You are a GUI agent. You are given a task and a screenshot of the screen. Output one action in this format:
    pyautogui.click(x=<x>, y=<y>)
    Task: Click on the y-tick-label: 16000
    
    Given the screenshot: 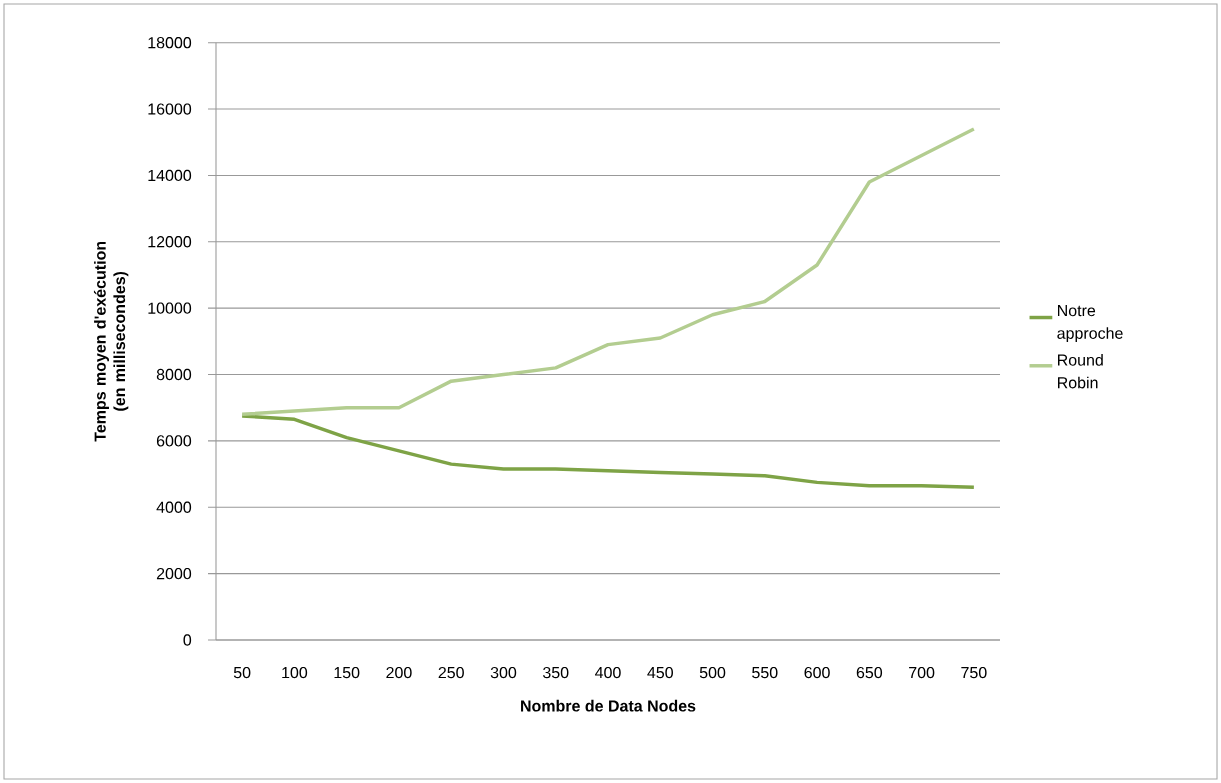 What is the action you would take?
    pyautogui.click(x=170, y=109)
    